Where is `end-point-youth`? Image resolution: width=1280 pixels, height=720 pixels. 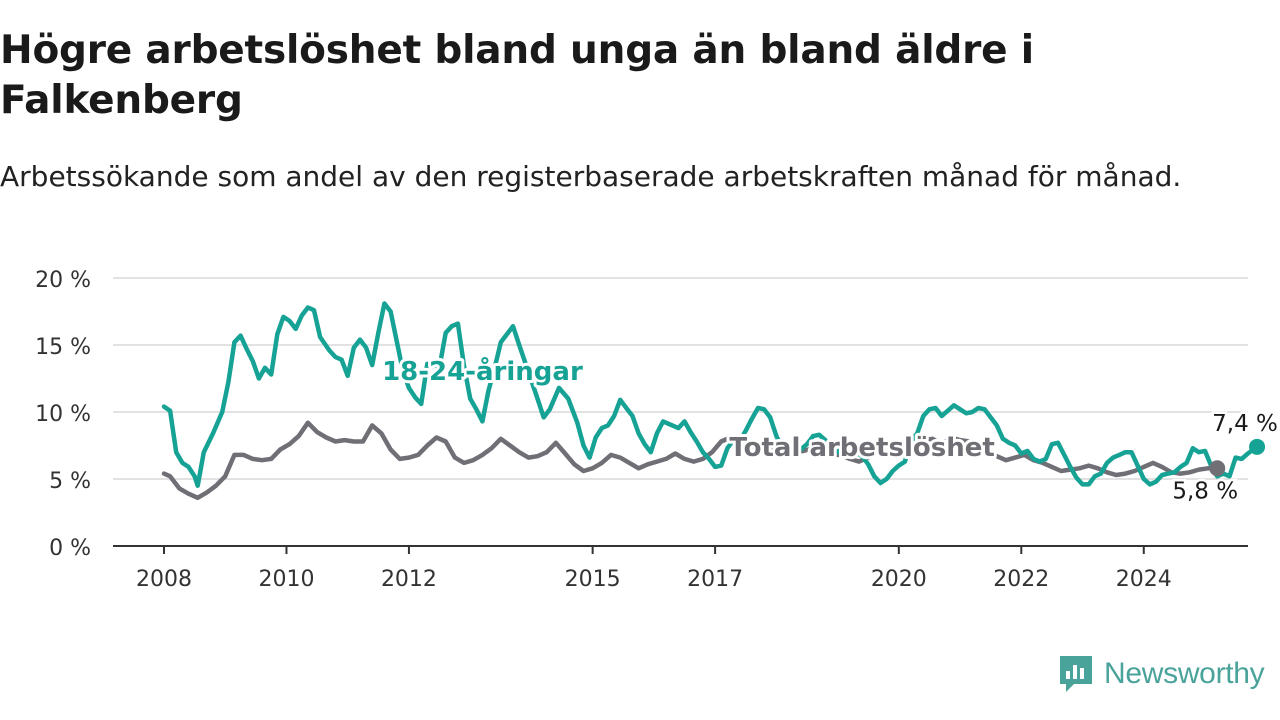
end-point-youth is located at coordinates (1257, 446).